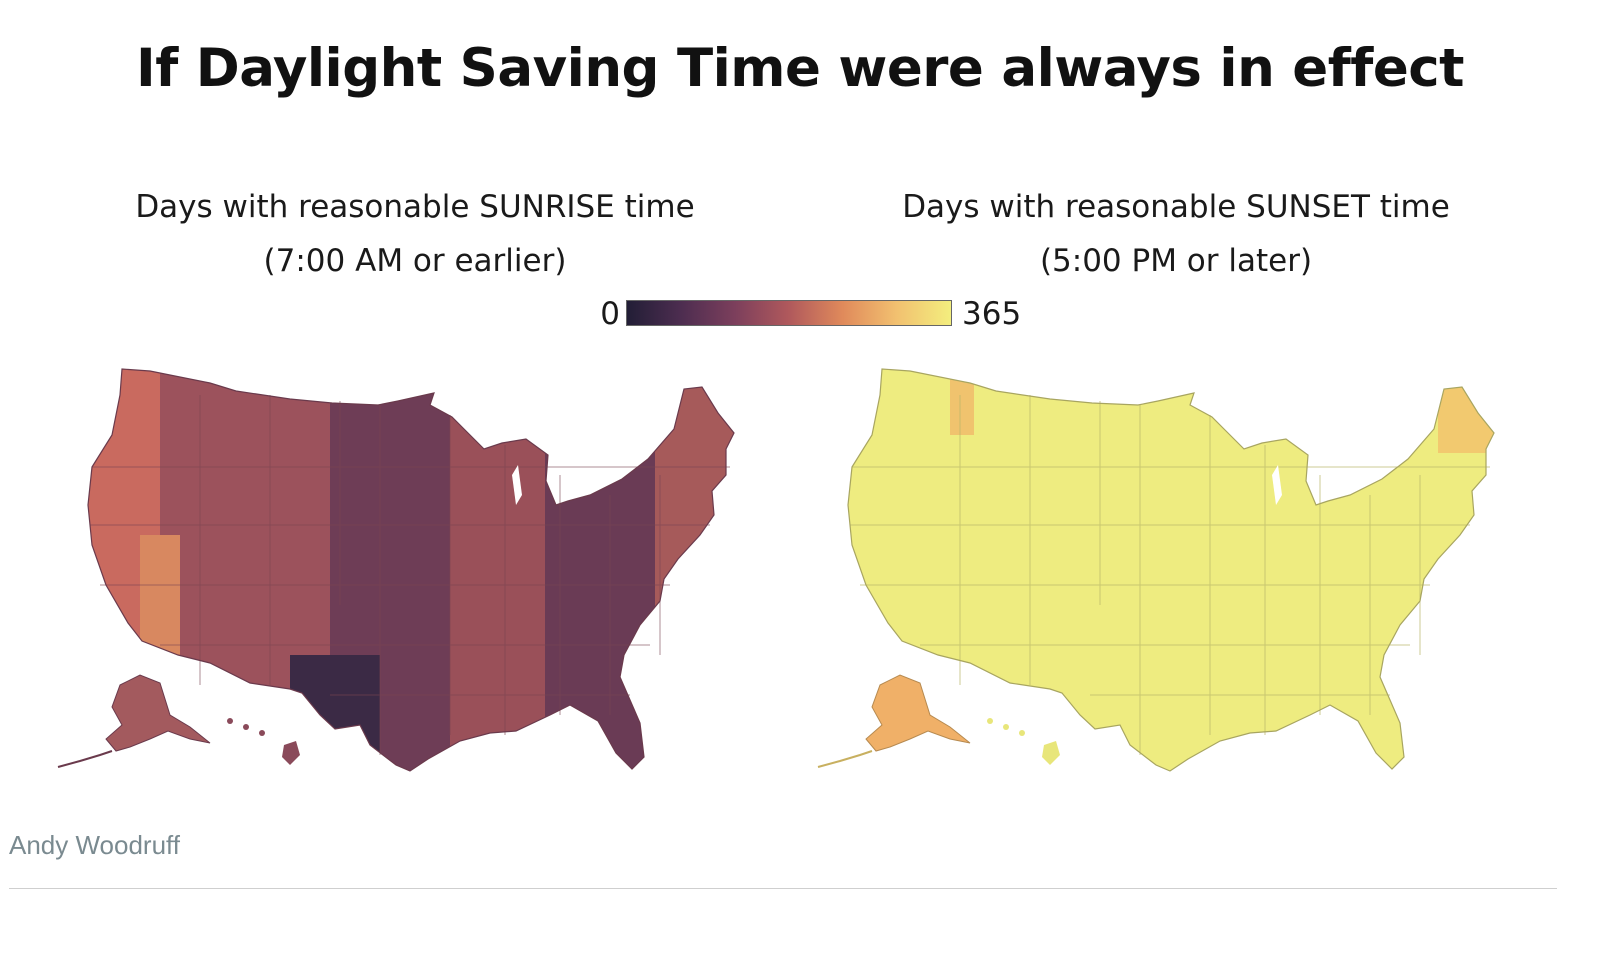  Describe the element at coordinates (1176, 261) in the screenshot. I see `sunset-subtitle-line2: (5:00 PM or later)` at that location.